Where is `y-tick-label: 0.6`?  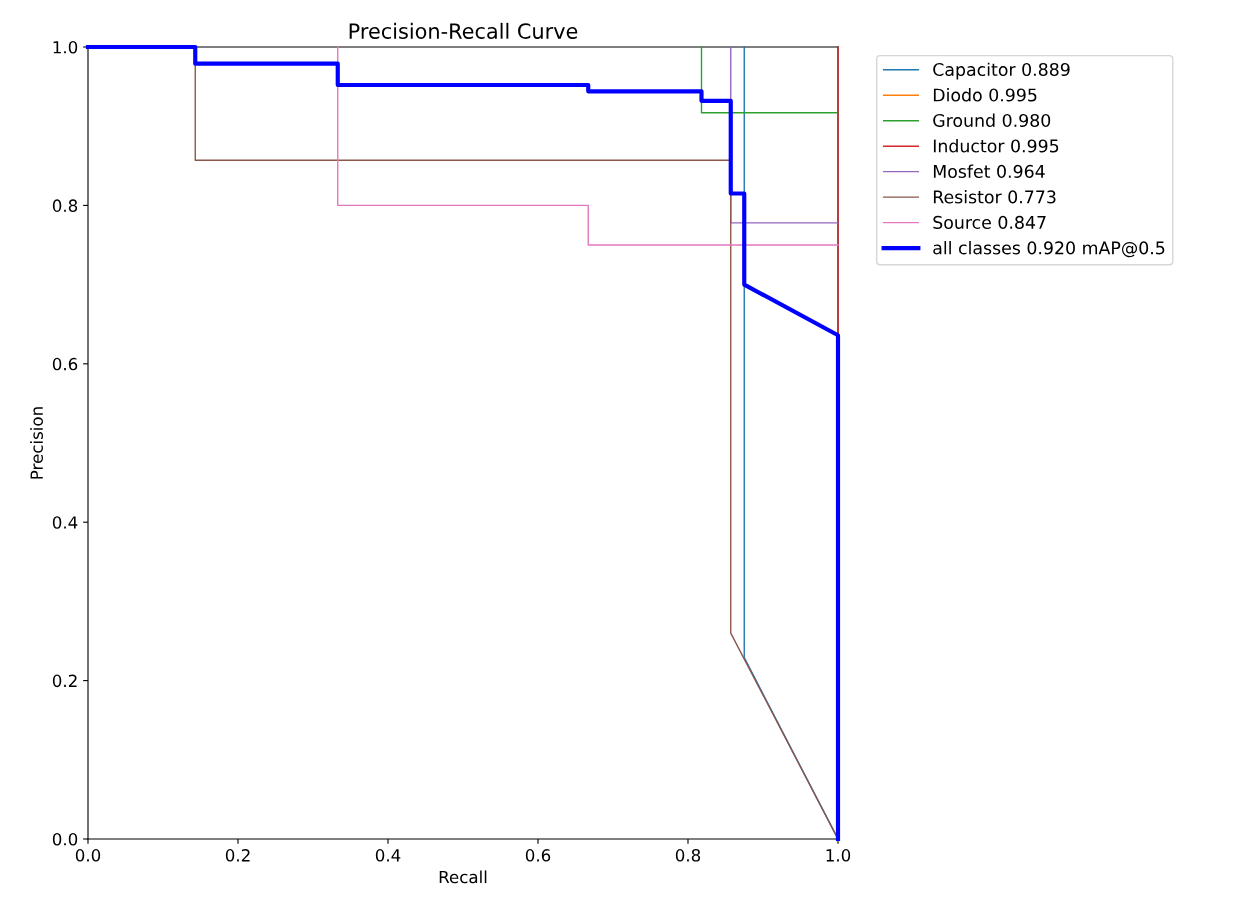
y-tick-label: 0.6 is located at coordinates (65, 364).